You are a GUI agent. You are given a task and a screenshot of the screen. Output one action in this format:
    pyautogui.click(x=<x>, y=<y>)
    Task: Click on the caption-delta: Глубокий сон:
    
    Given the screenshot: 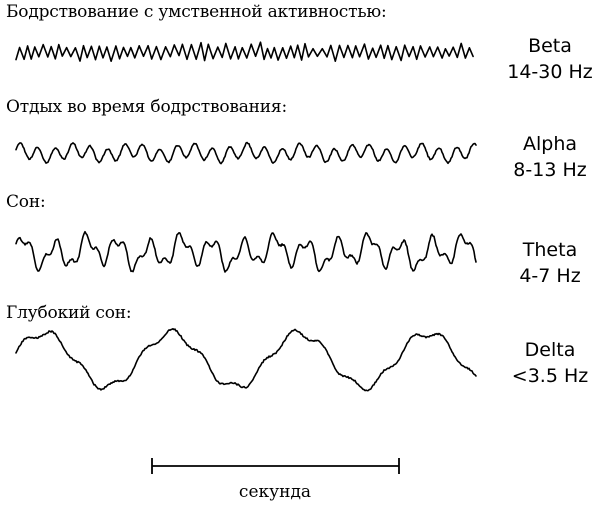 What is the action you would take?
    pyautogui.click(x=69, y=313)
    